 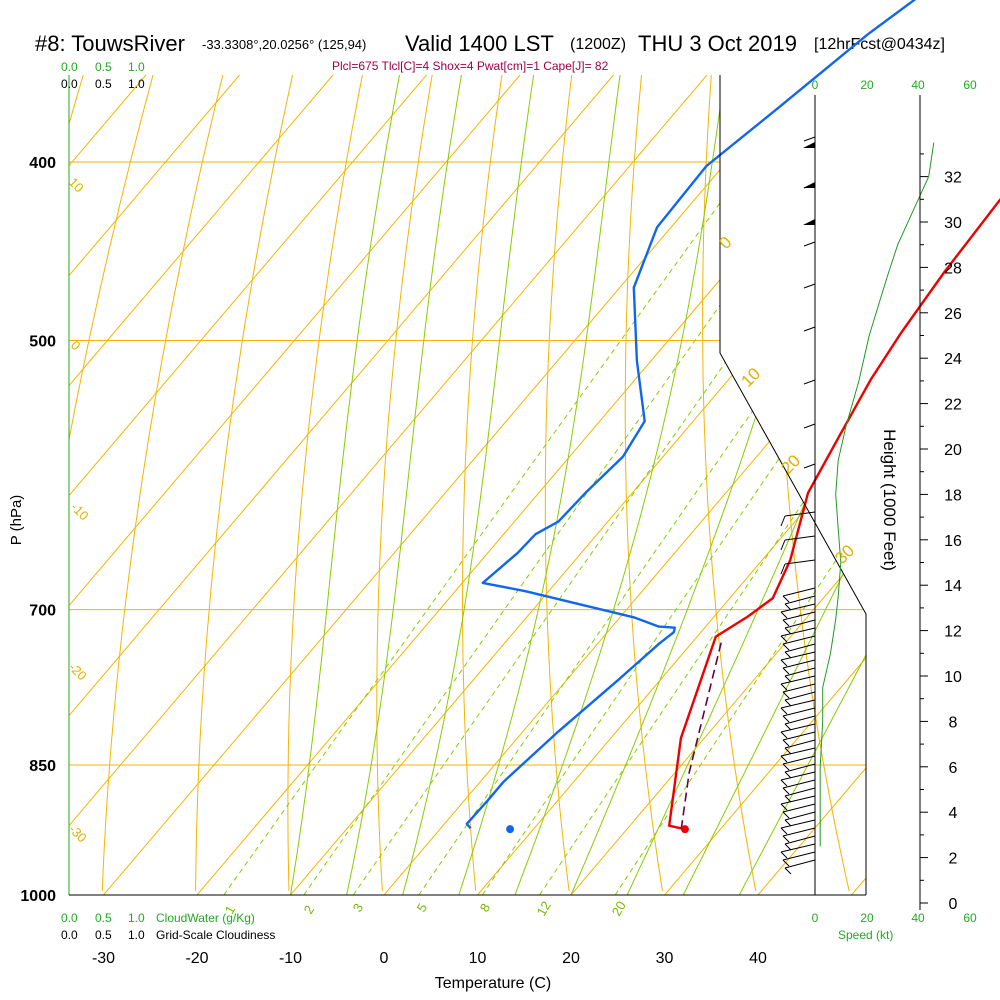 What do you see at coordinates (571, 958) in the screenshot?
I see `temperature-tick-20: 20` at bounding box center [571, 958].